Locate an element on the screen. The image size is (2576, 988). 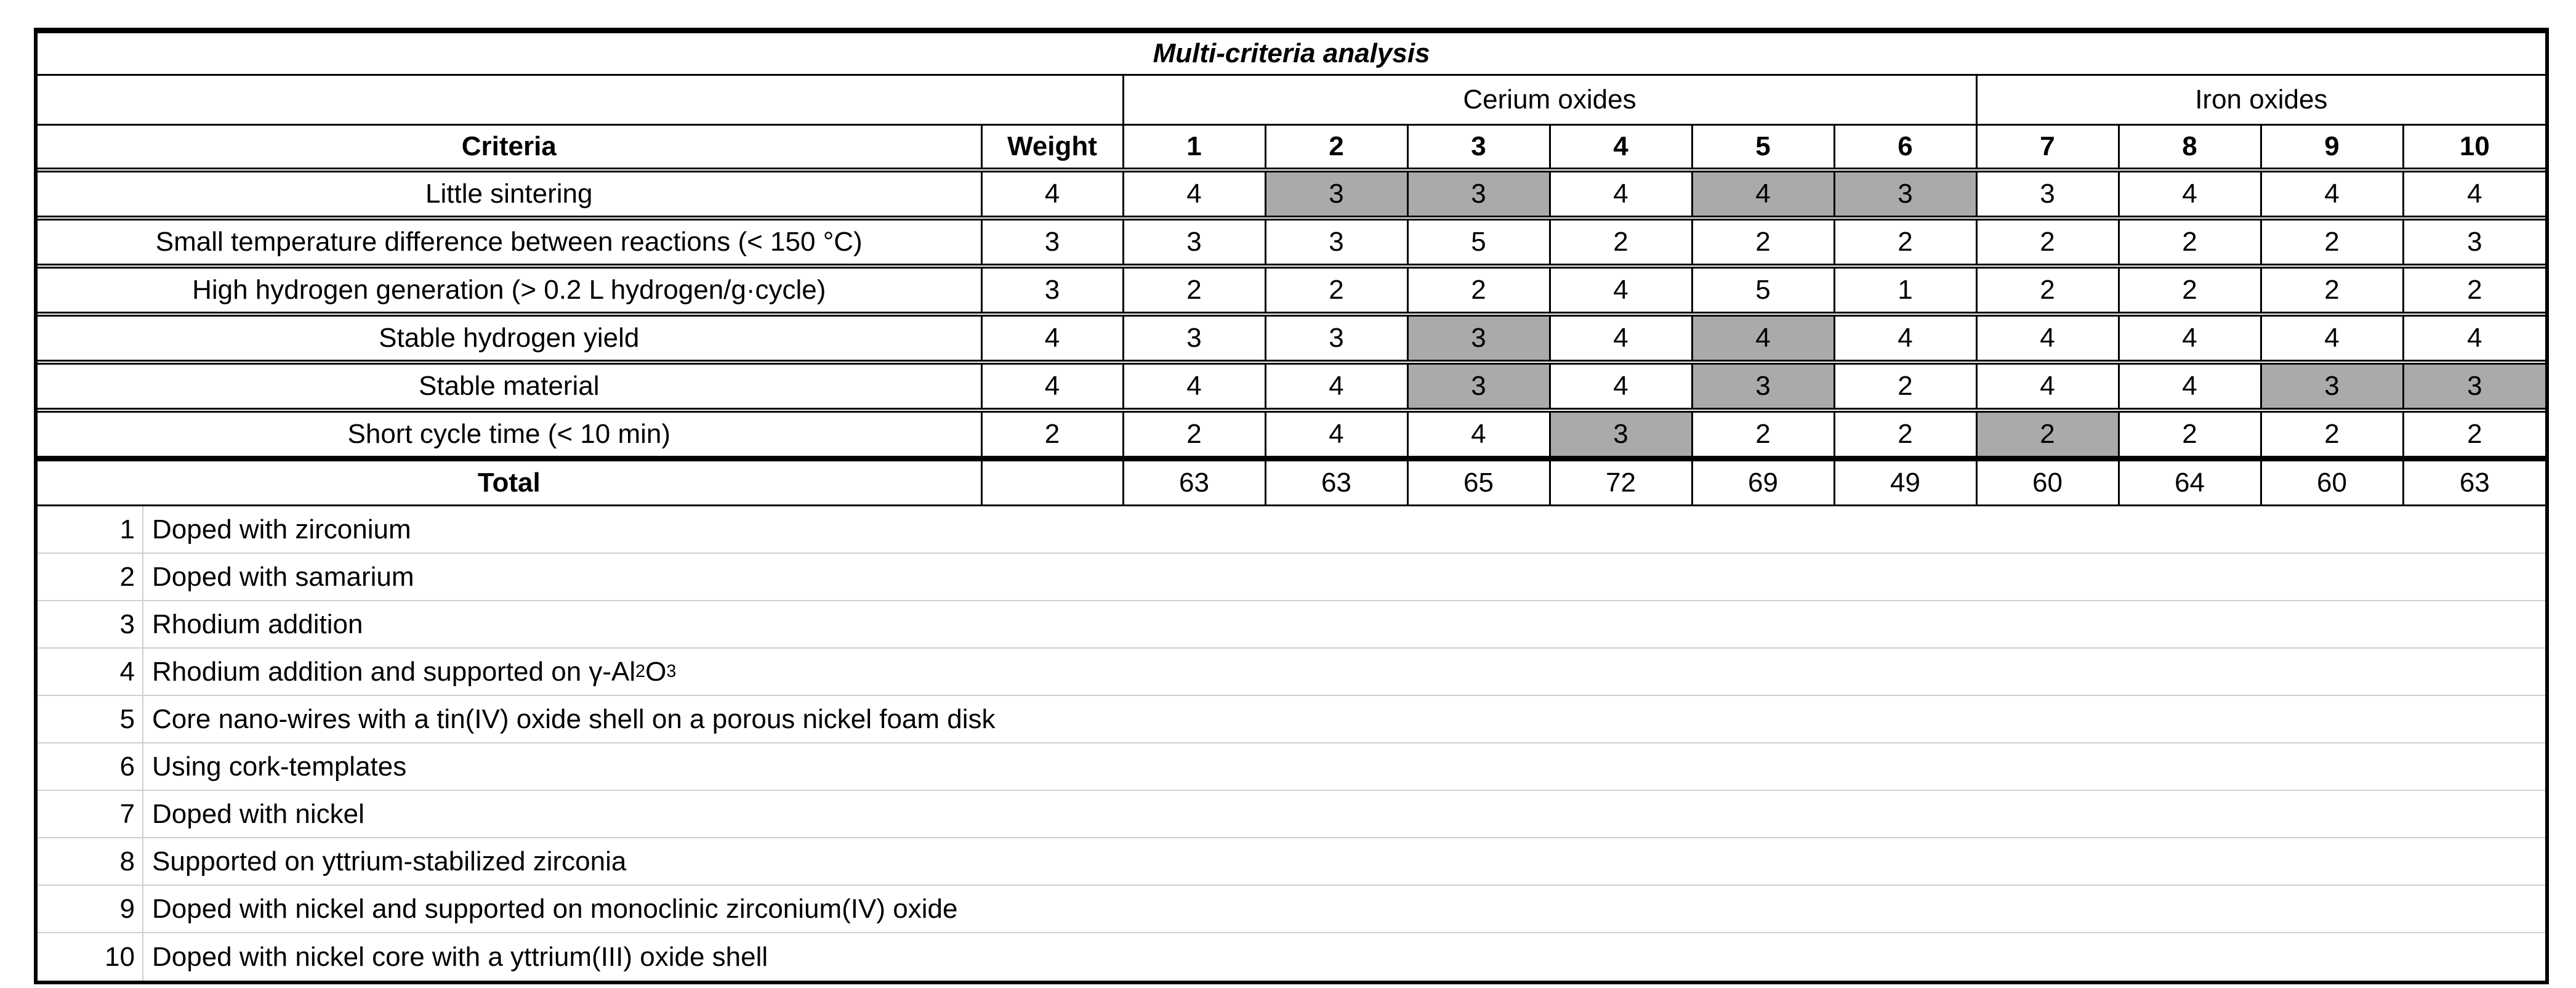
legend-text: Doped with zirconium is located at coordinates (281, 530).